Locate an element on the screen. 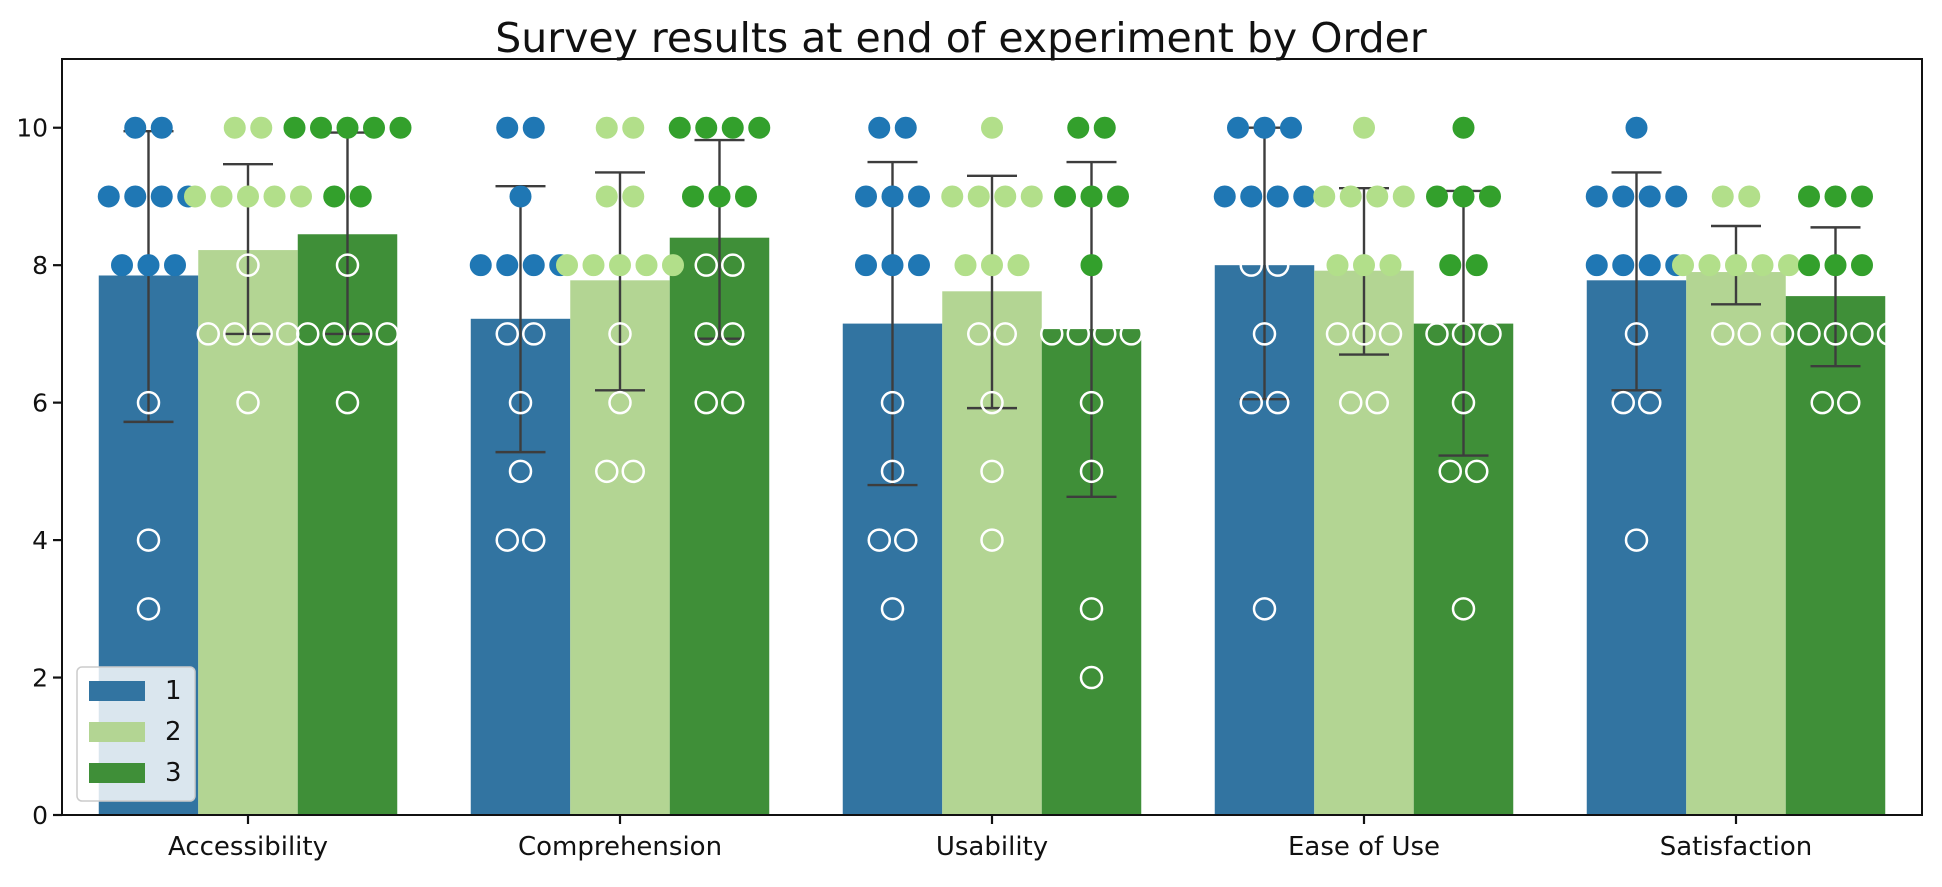 Image resolution: width=1942 pixels, height=887 pixels. y-tick-label: 8 is located at coordinates (40, 265).